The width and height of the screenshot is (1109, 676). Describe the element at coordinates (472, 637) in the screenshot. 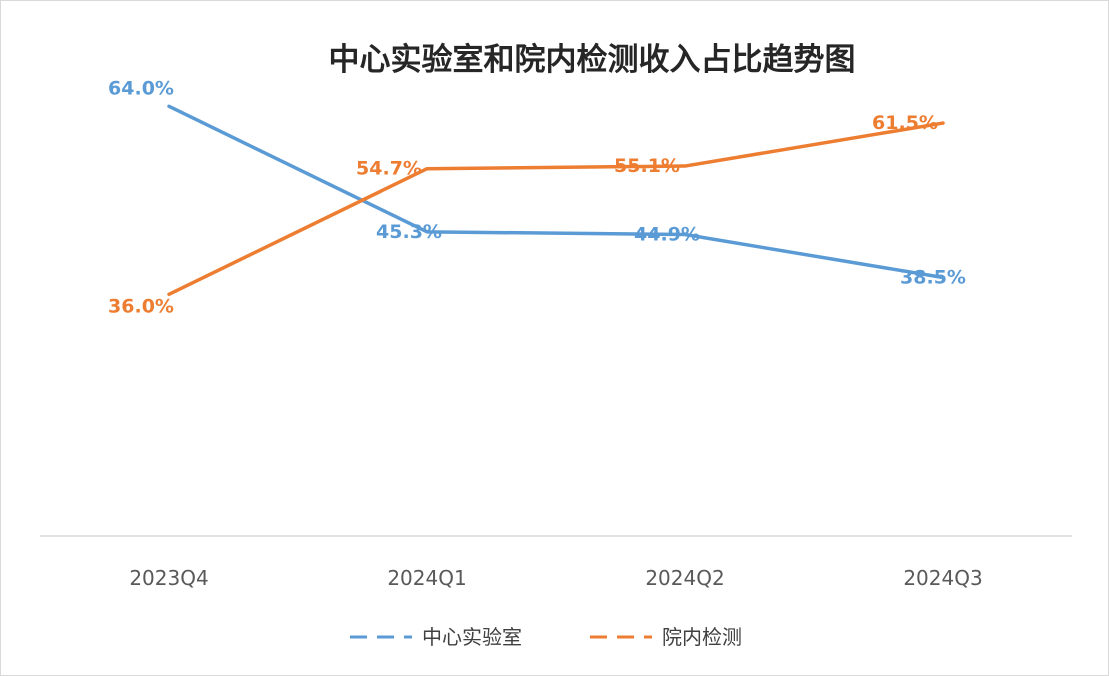

I see `legend-label: 中心实验室` at that location.